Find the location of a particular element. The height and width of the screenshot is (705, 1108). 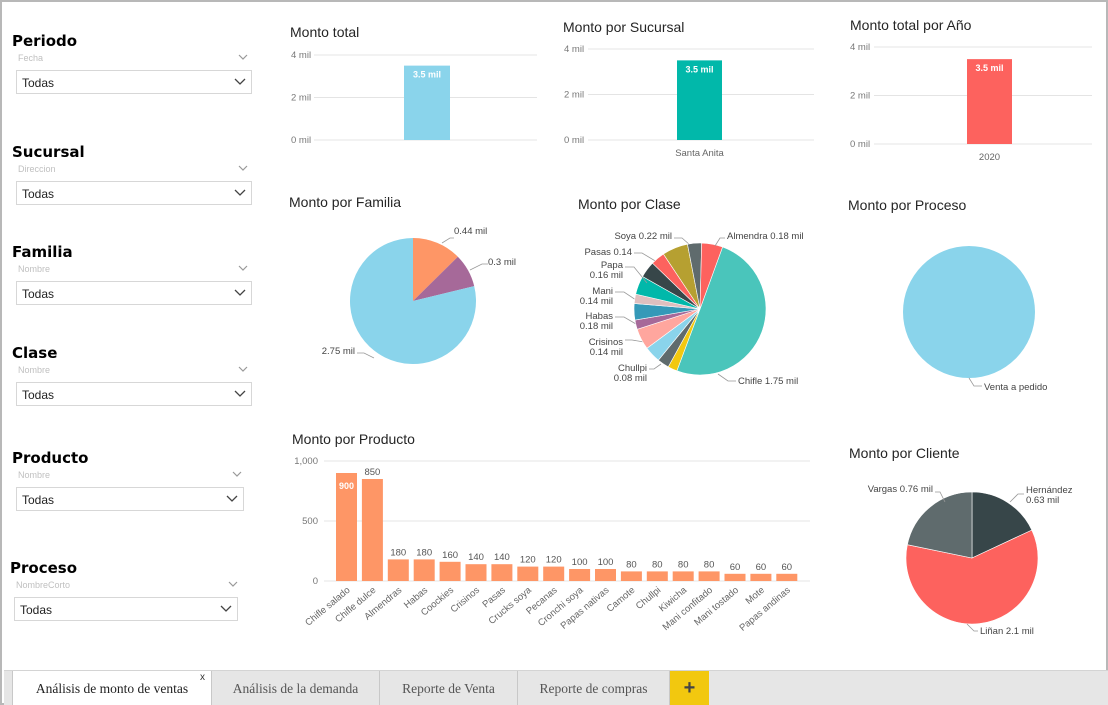

y-tick-label: 0 is located at coordinates (315, 581).